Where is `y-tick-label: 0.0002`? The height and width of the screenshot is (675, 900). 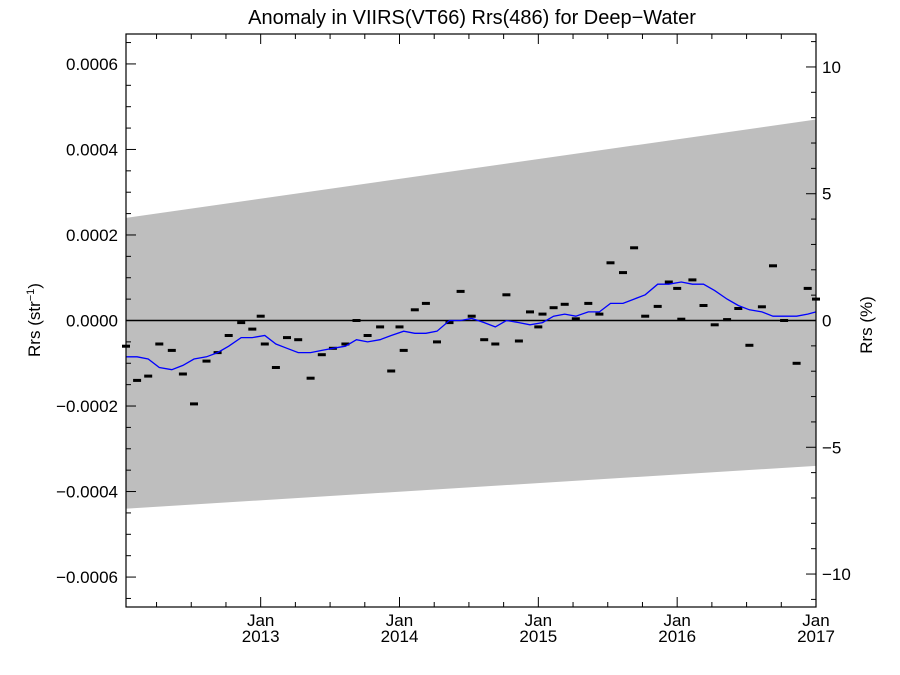
y-tick-label: 0.0002 is located at coordinates (92, 235).